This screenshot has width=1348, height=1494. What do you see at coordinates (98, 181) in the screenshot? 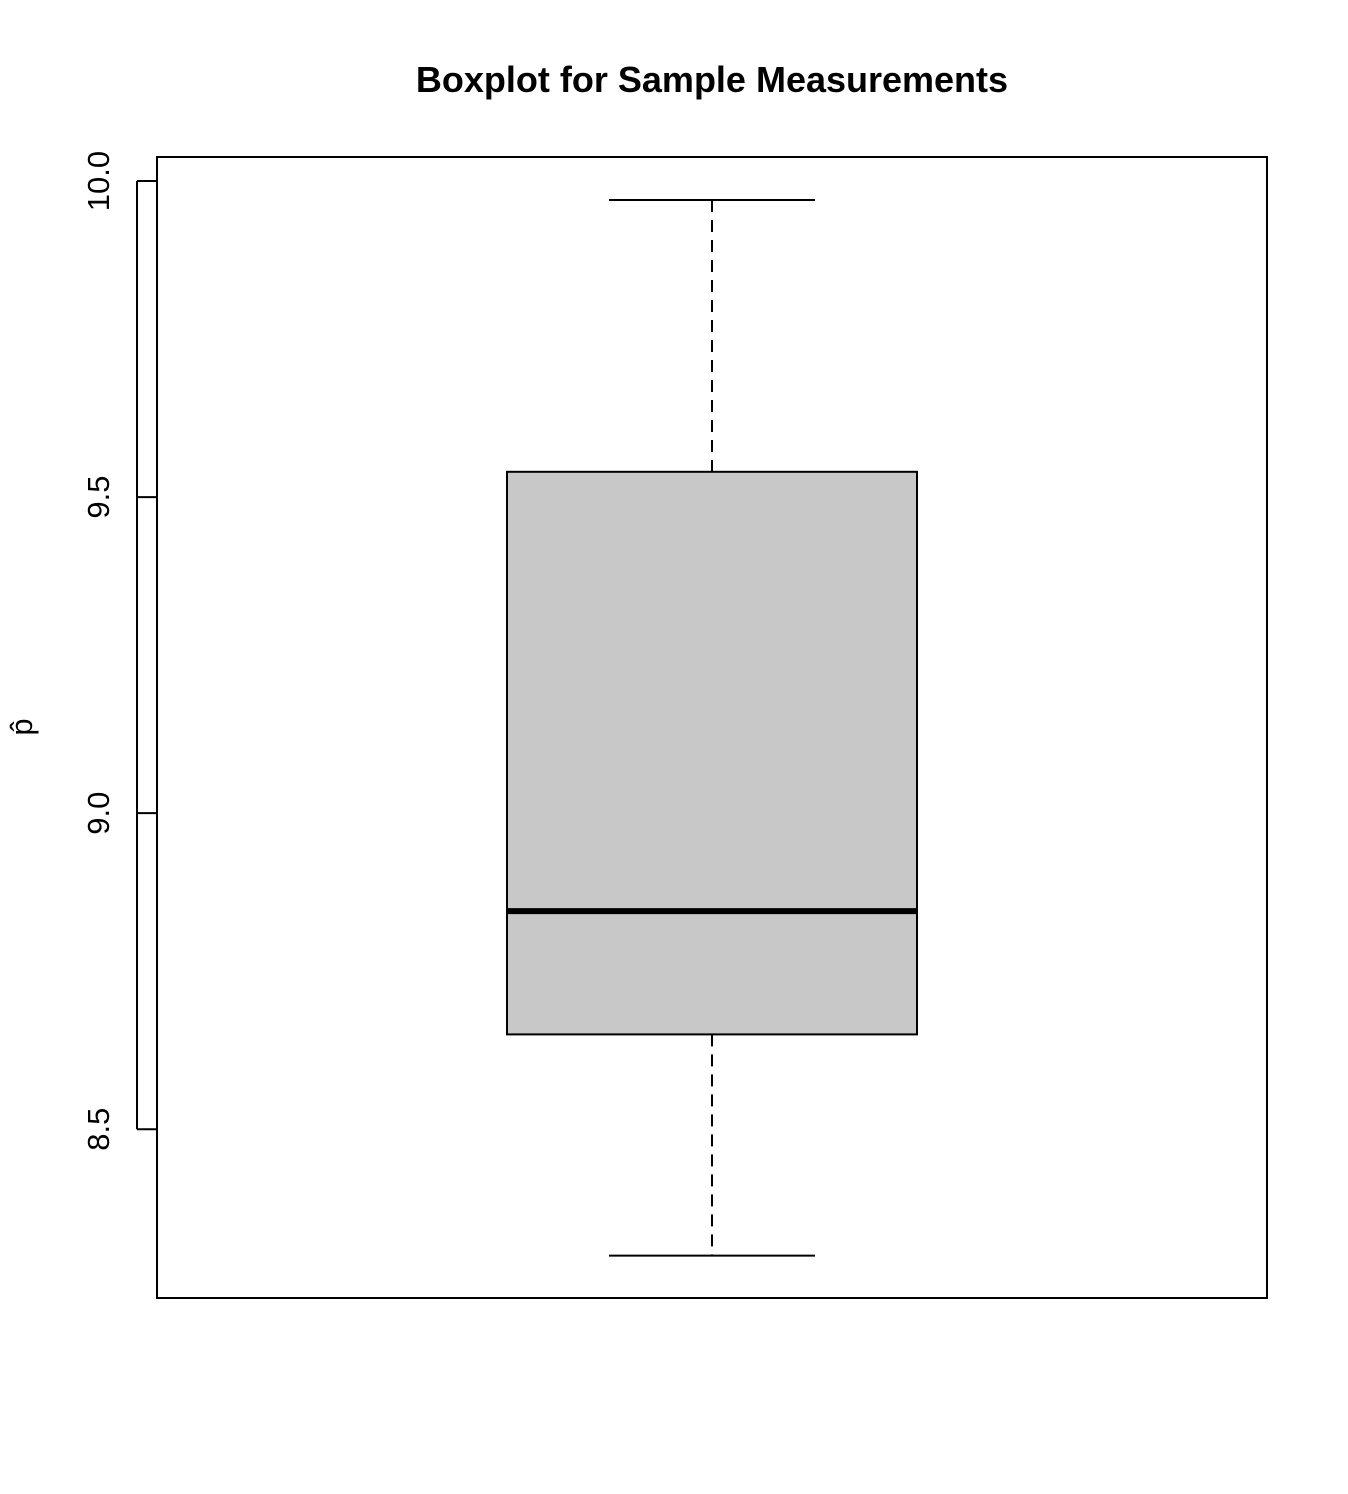
I see `y-tick-label: 10.0` at bounding box center [98, 181].